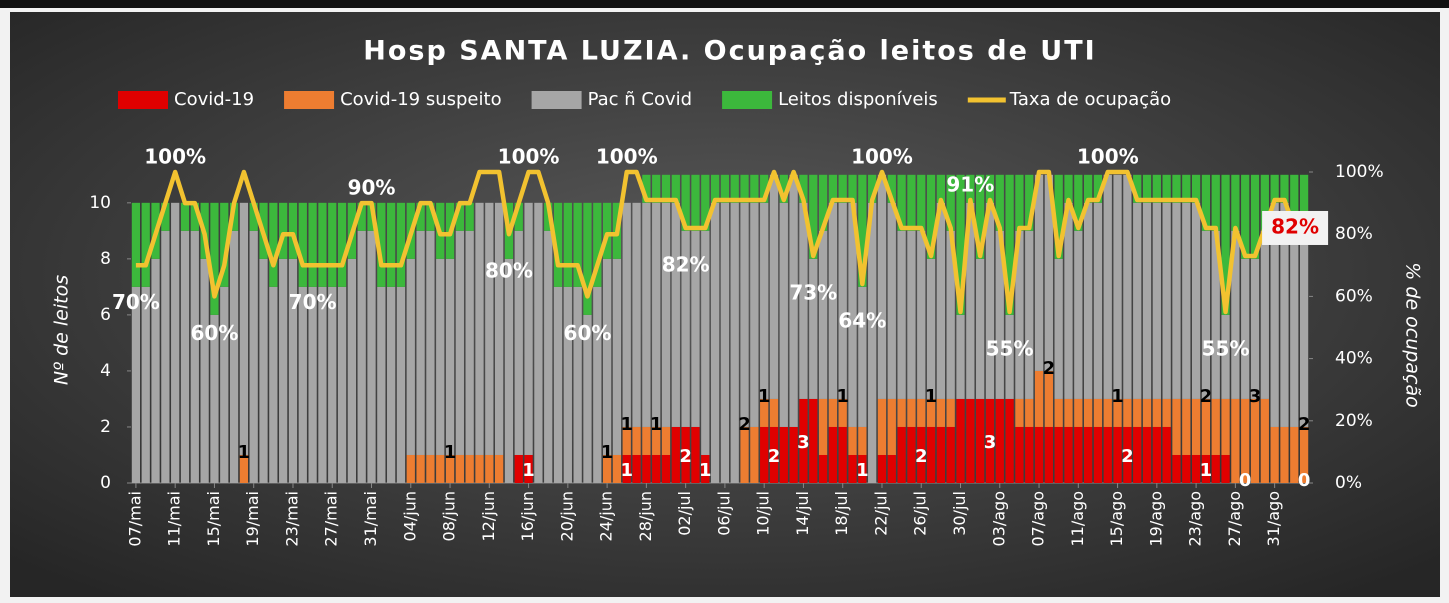 The height and width of the screenshot is (603, 1449). I want to click on legend-swatch, so click(556, 100).